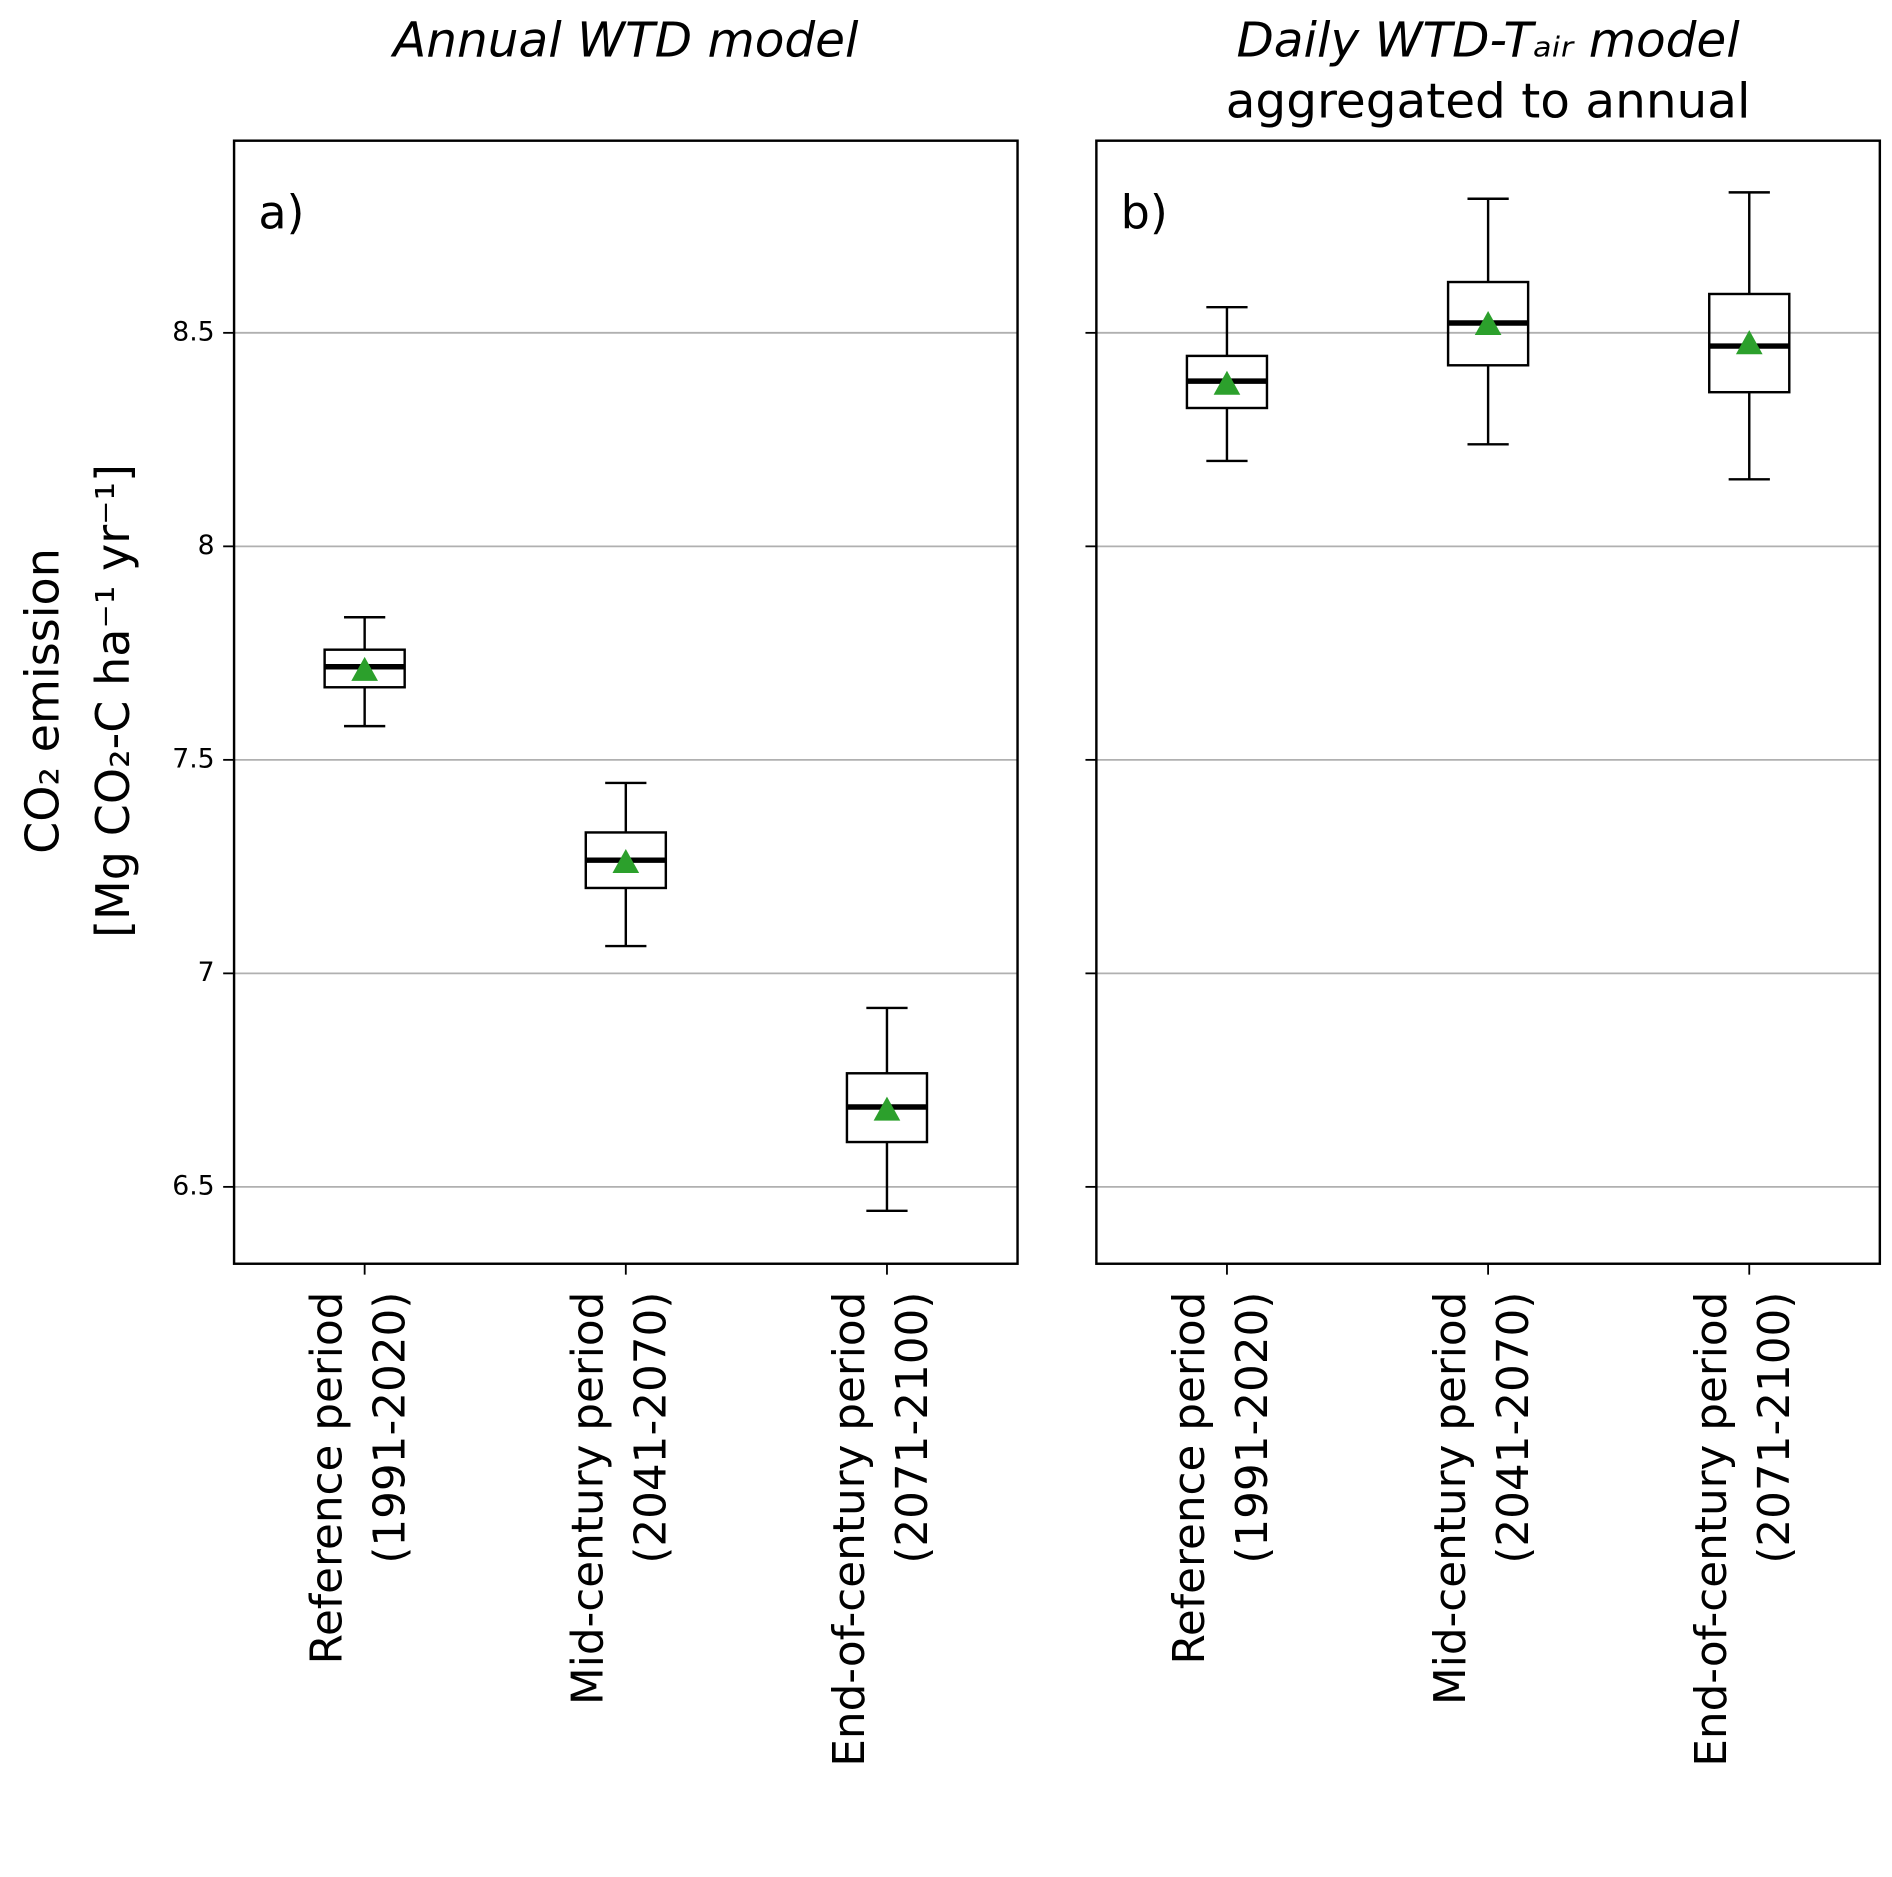  I want to click on panel-label: b), so click(1144, 212).